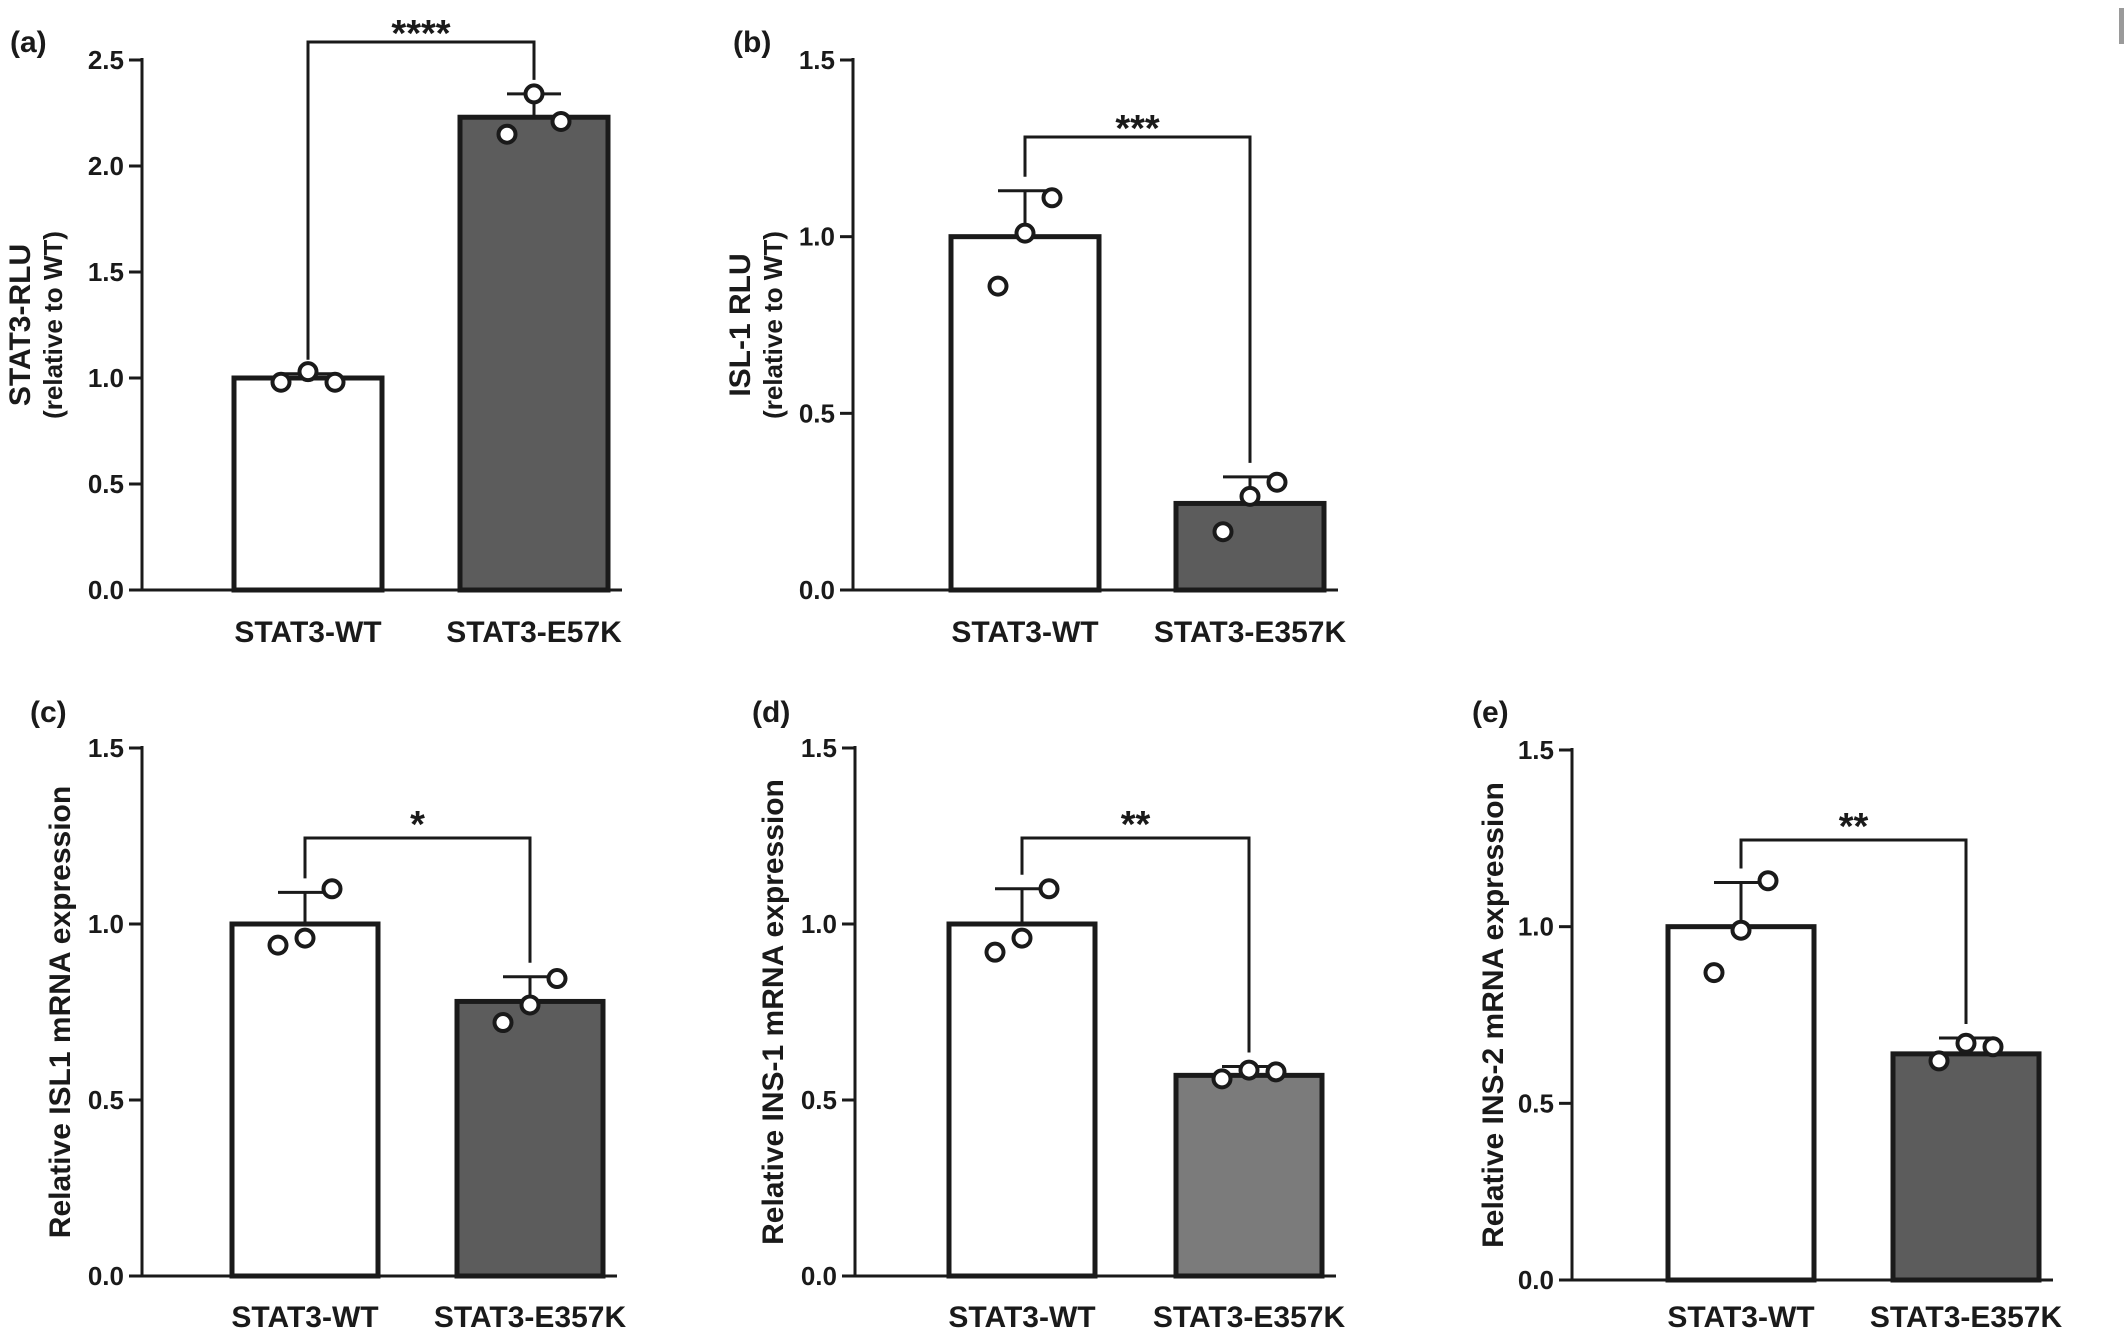  What do you see at coordinates (773, 1012) in the screenshot?
I see `y-axis-label: Relative INS-1 mRNA expression` at bounding box center [773, 1012].